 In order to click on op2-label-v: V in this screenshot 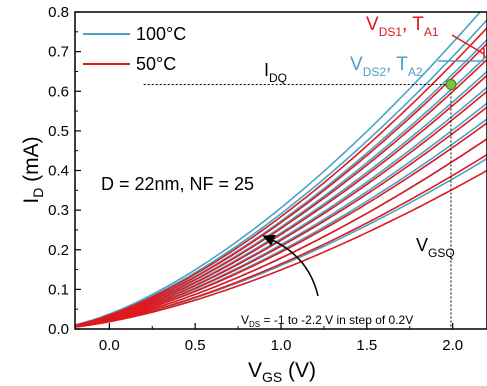, I will do `click(356, 64)`.